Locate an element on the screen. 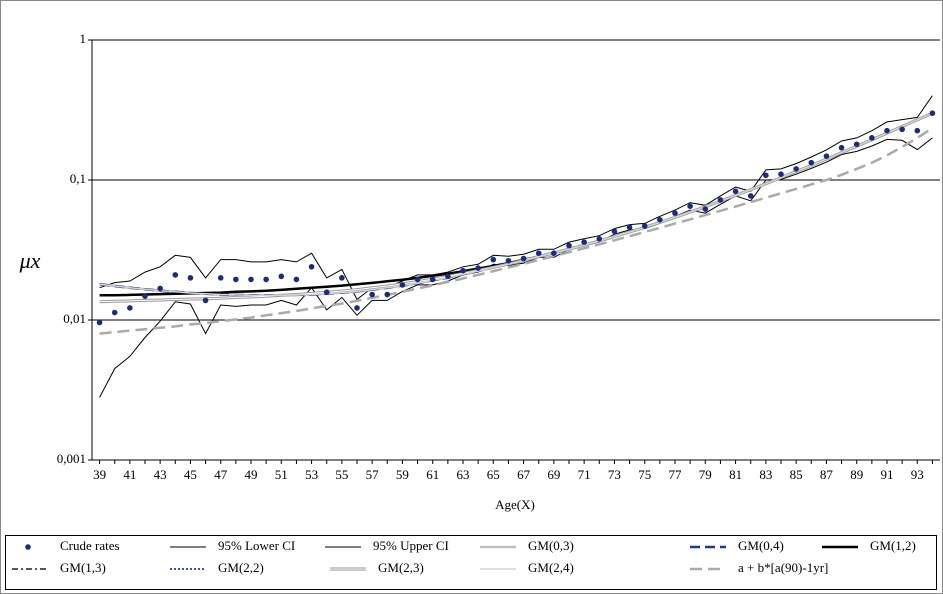  x-tick-label: 69 is located at coordinates (553, 474).